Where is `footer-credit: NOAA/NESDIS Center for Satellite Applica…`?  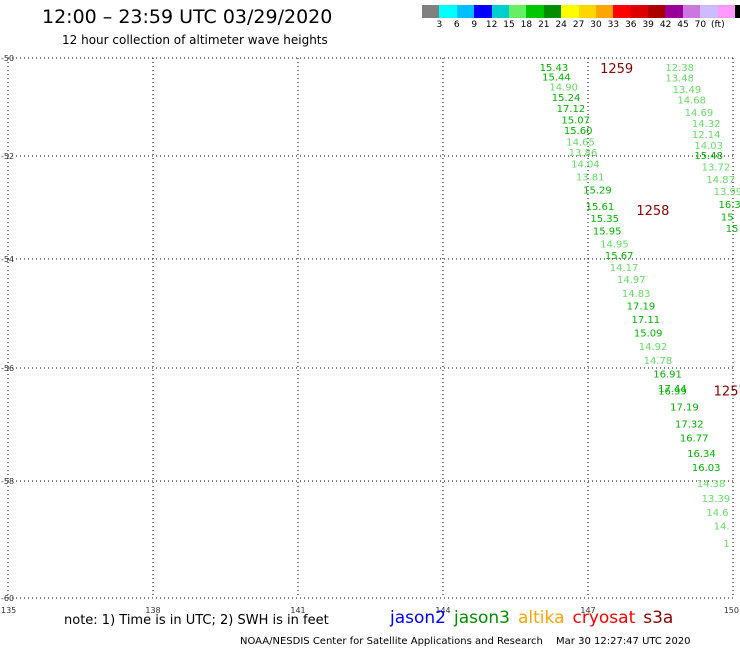
footer-credit: NOAA/NESDIS Center for Satellite Applica… is located at coordinates (391, 641).